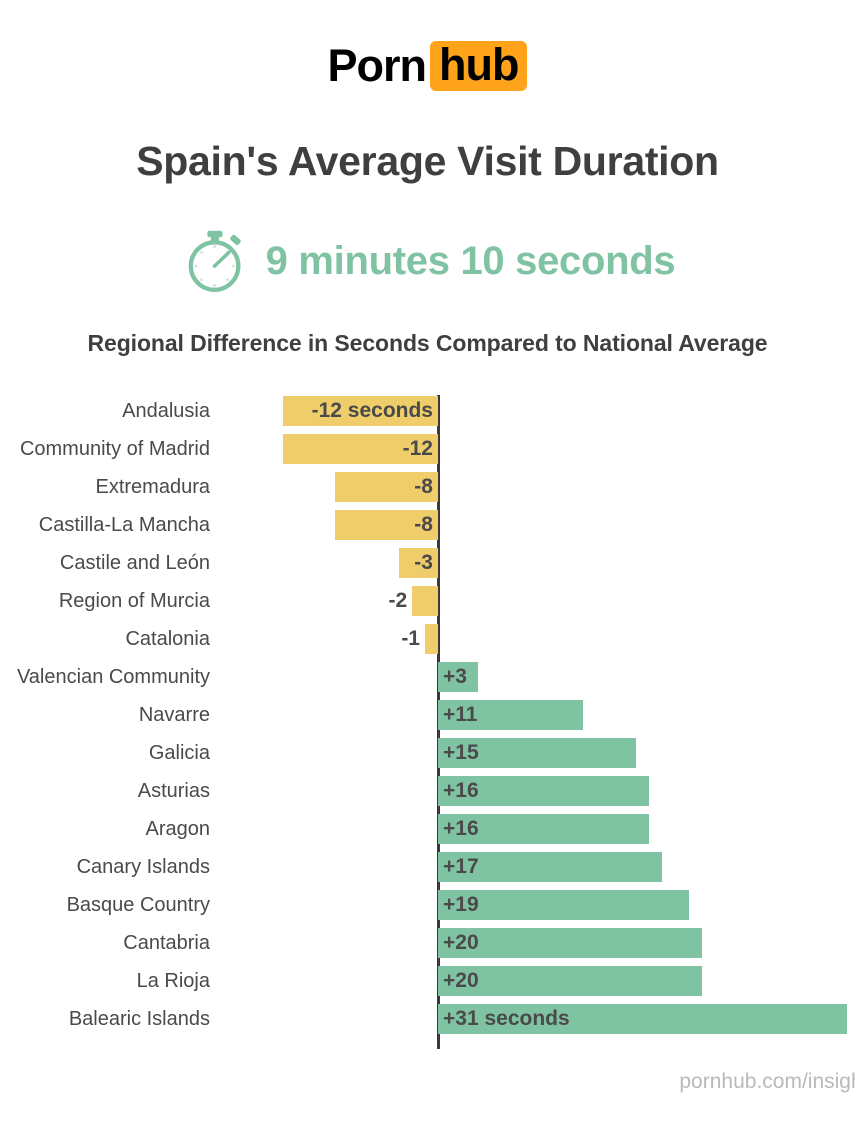 This screenshot has height=1140, width=855. What do you see at coordinates (398, 600) in the screenshot?
I see `bar-value-label: -2` at bounding box center [398, 600].